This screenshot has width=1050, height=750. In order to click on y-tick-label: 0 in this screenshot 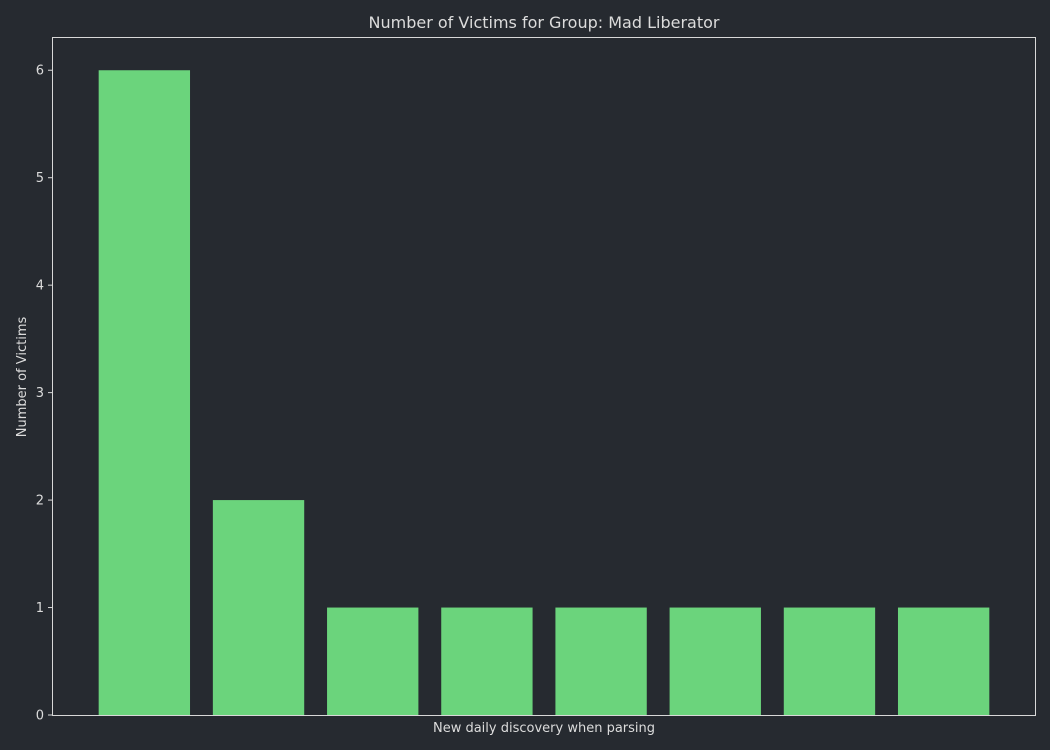, I will do `click(40, 716)`.